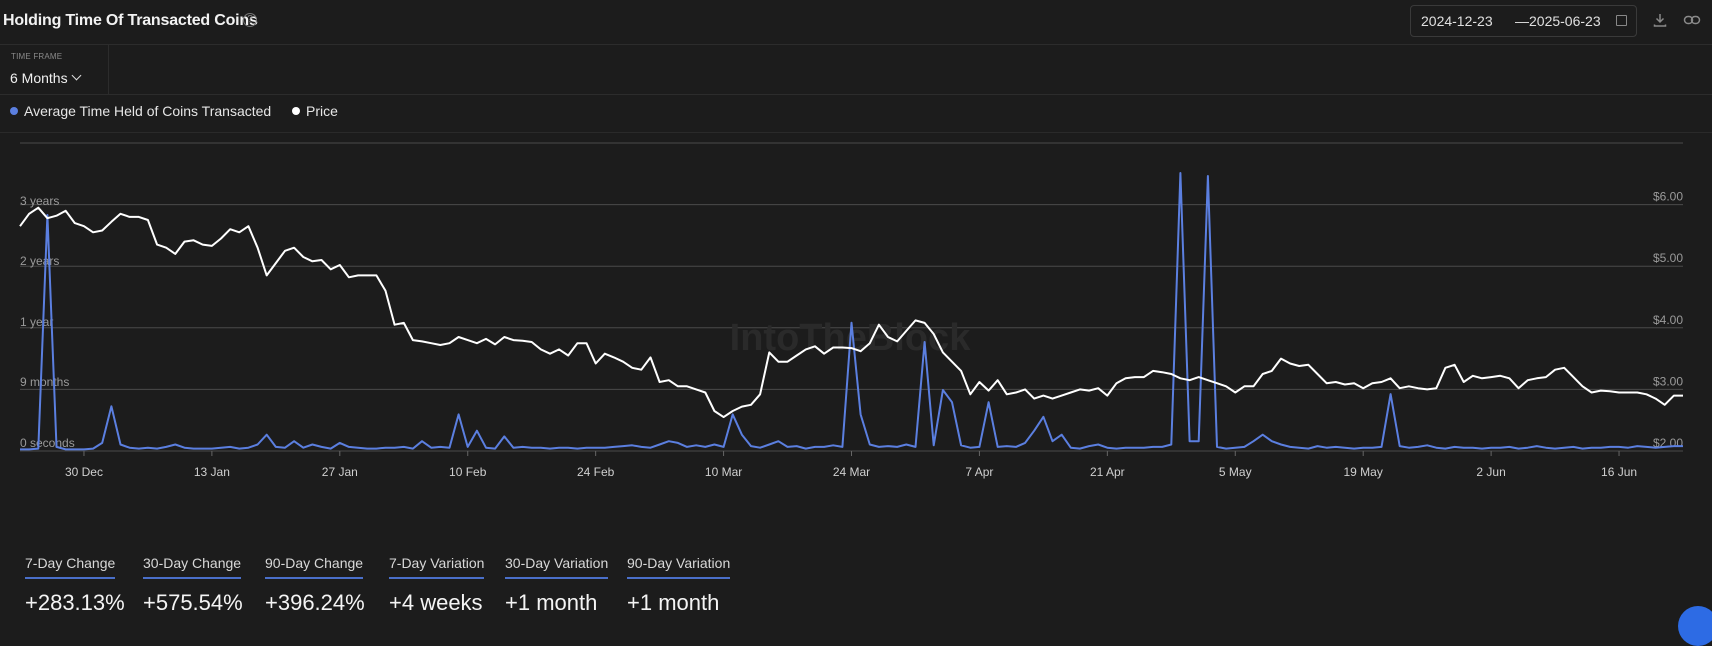  I want to click on x-tick-label: 2 Jun, so click(1490, 472).